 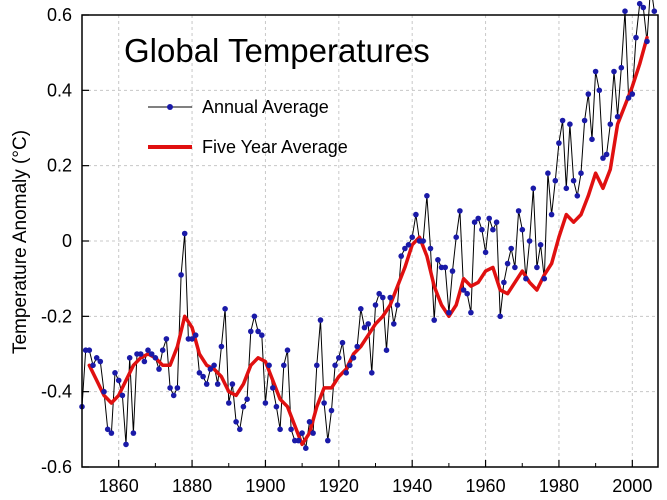 I want to click on x-tick-label: 1900, so click(x=265, y=486).